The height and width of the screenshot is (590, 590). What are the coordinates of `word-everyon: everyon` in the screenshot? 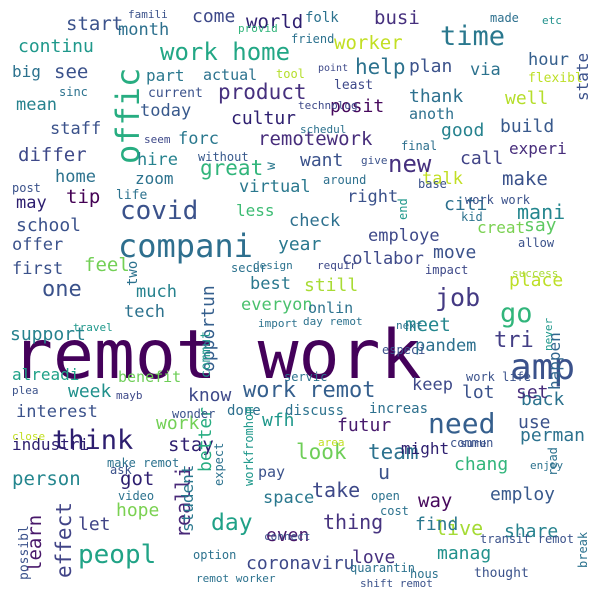 It's located at (277, 305).